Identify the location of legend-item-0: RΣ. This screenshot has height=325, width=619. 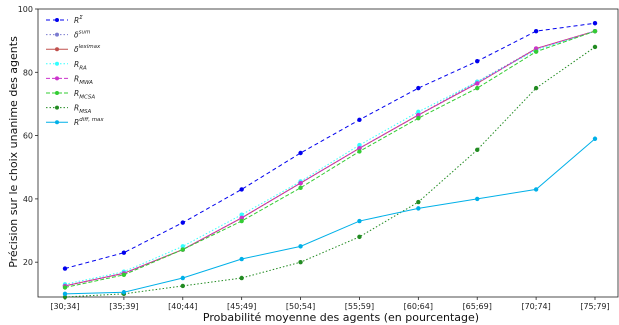
(64, 20).